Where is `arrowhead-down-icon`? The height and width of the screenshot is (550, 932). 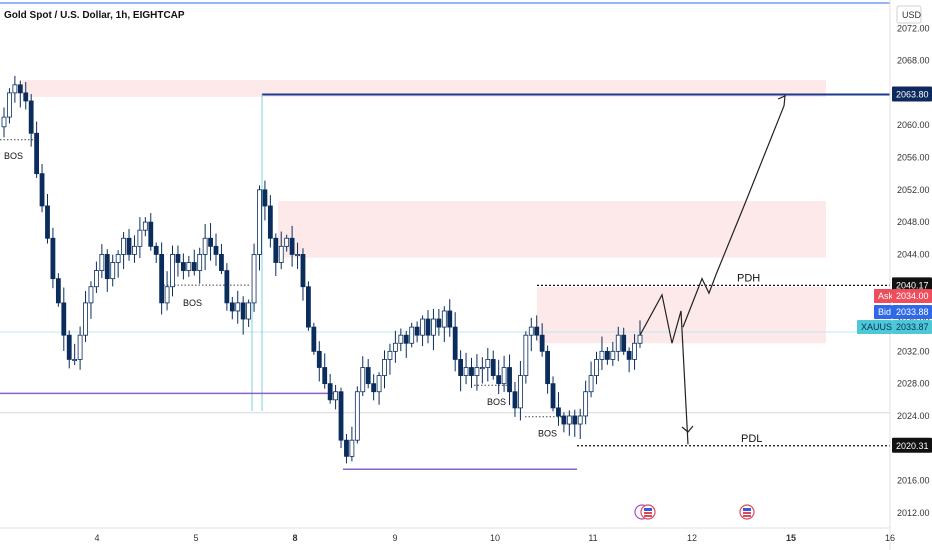
arrowhead-down-icon is located at coordinates (687, 429).